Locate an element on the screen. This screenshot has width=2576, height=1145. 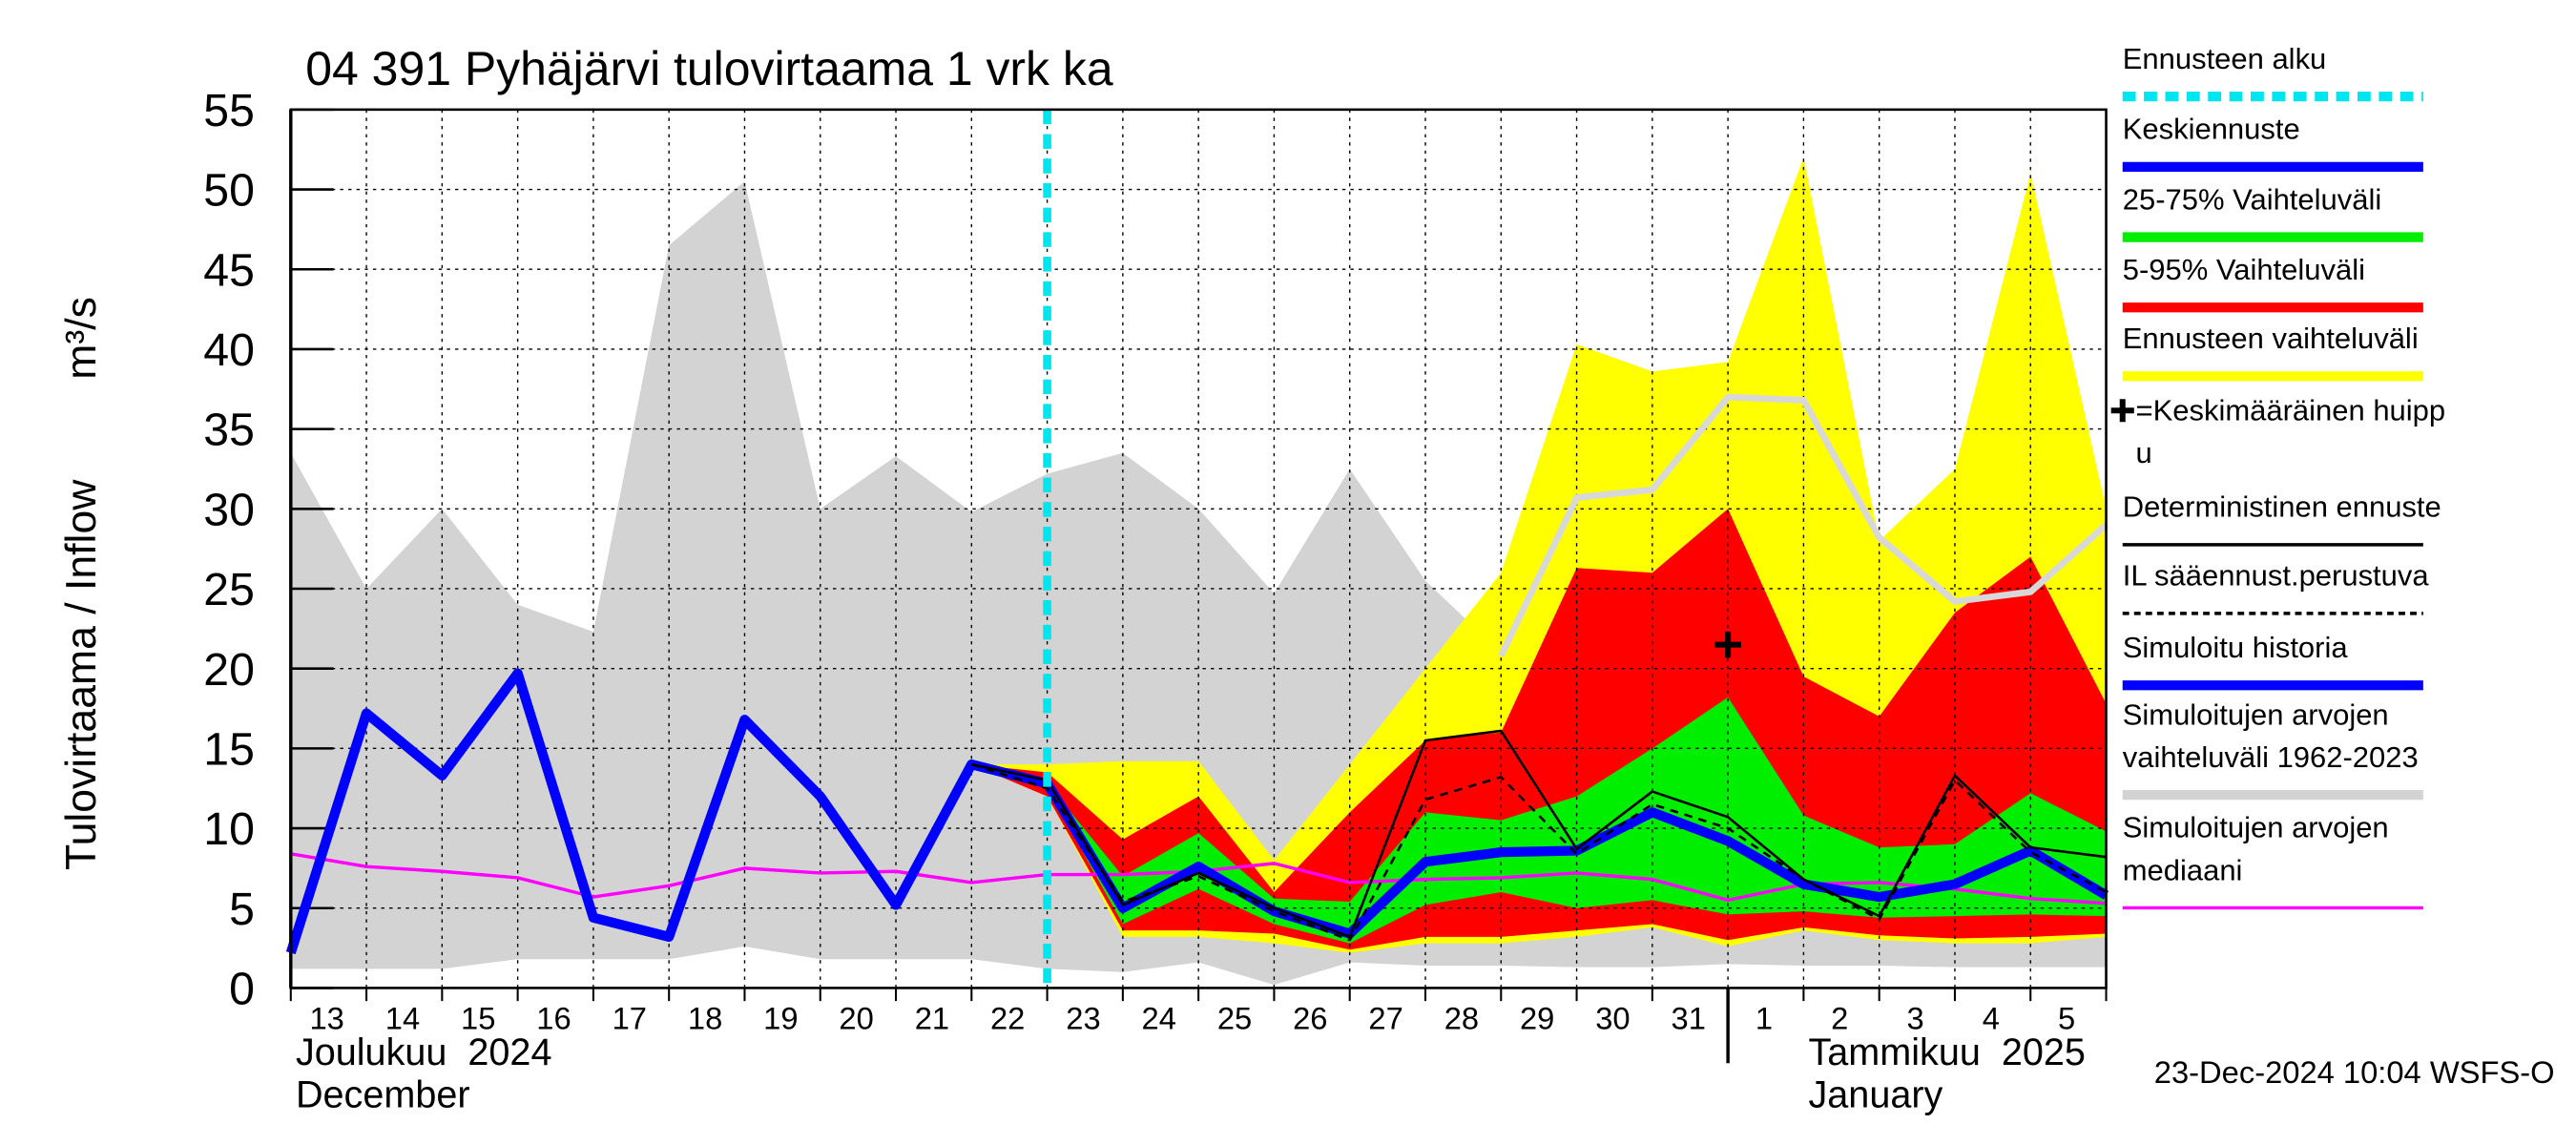
x-tick-label: 14 is located at coordinates (402, 1018).